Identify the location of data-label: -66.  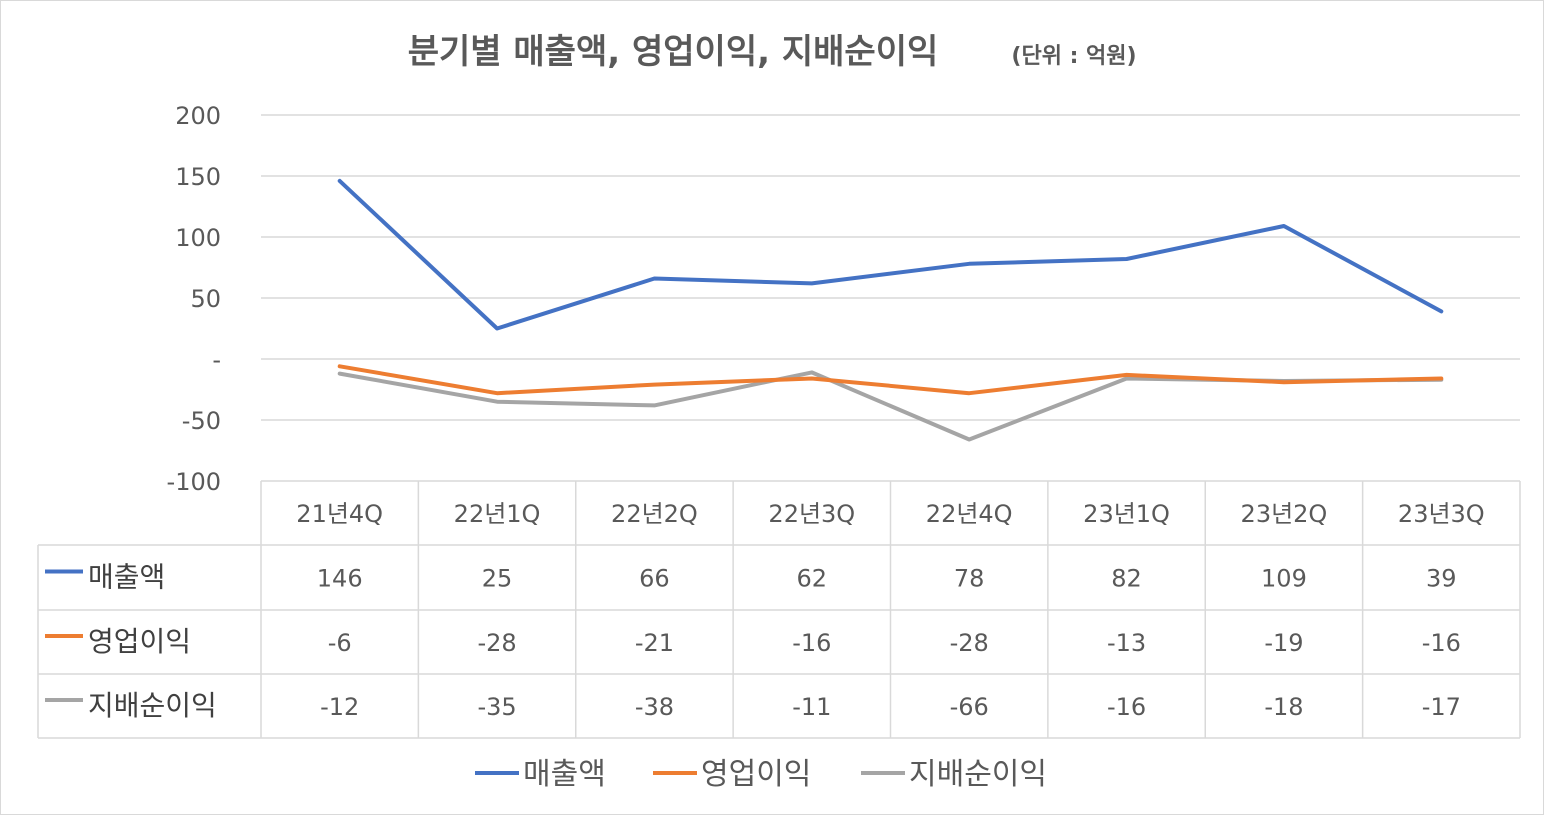
(969, 707).